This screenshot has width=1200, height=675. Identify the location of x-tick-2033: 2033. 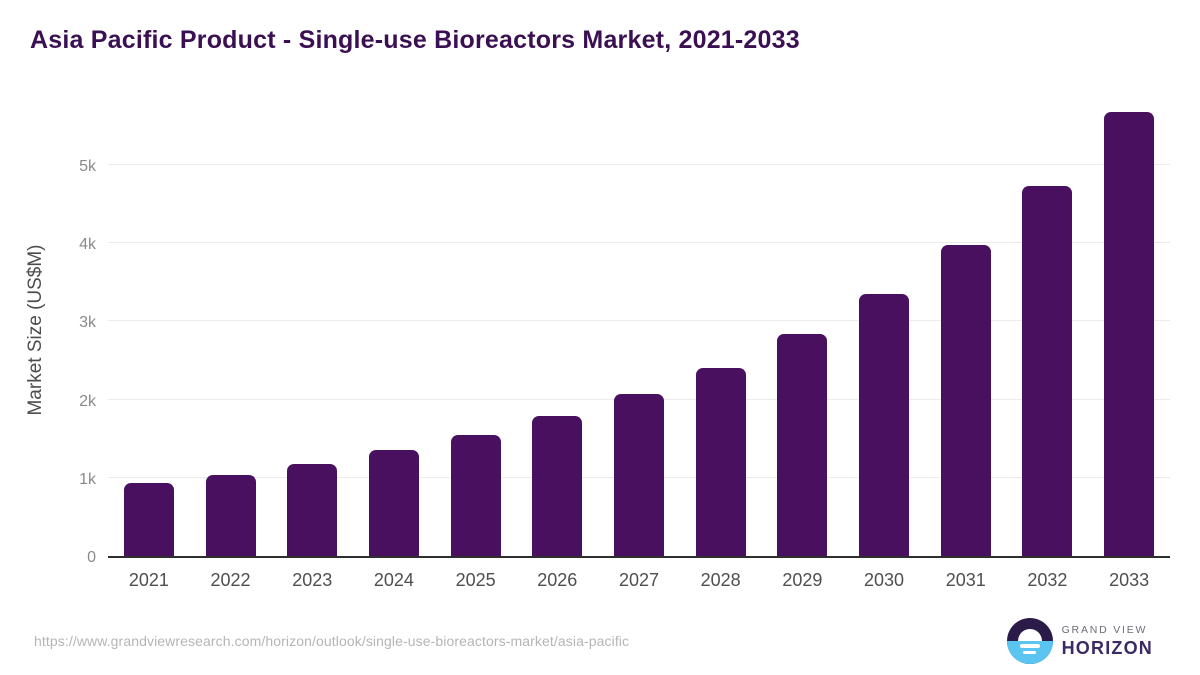
(1129, 580).